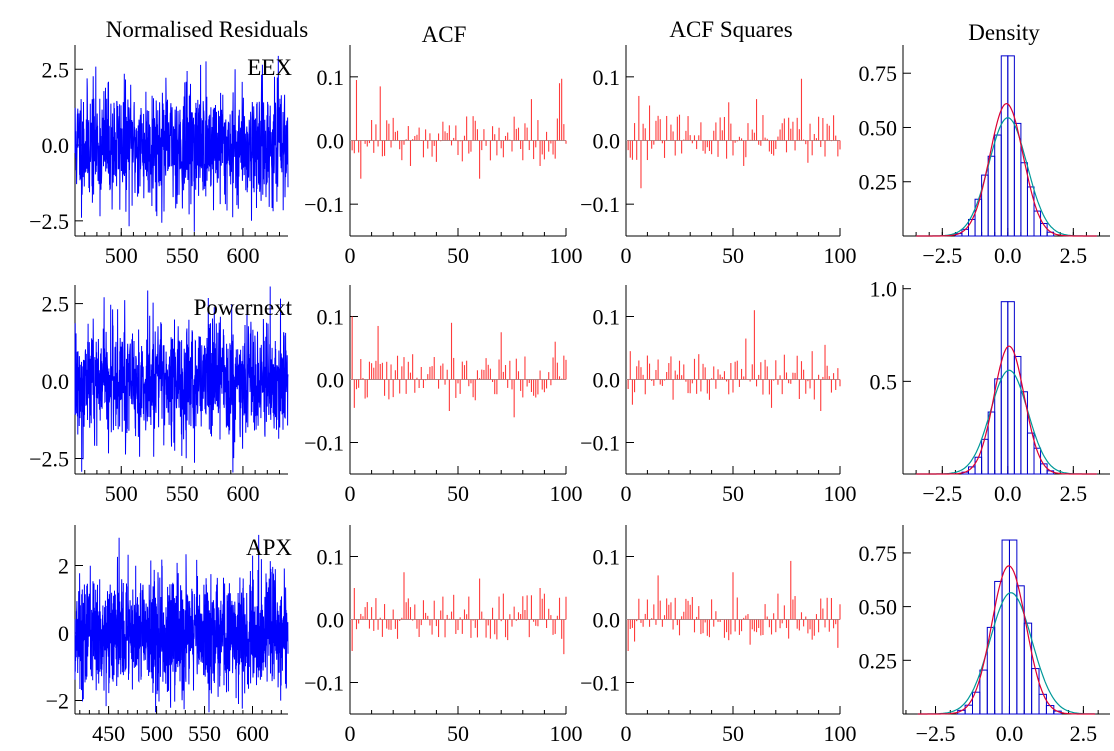 This screenshot has width=1114, height=751. Describe the element at coordinates (878, 127) in the screenshot. I see `density-eex-y-tick-label: 0.50` at that location.